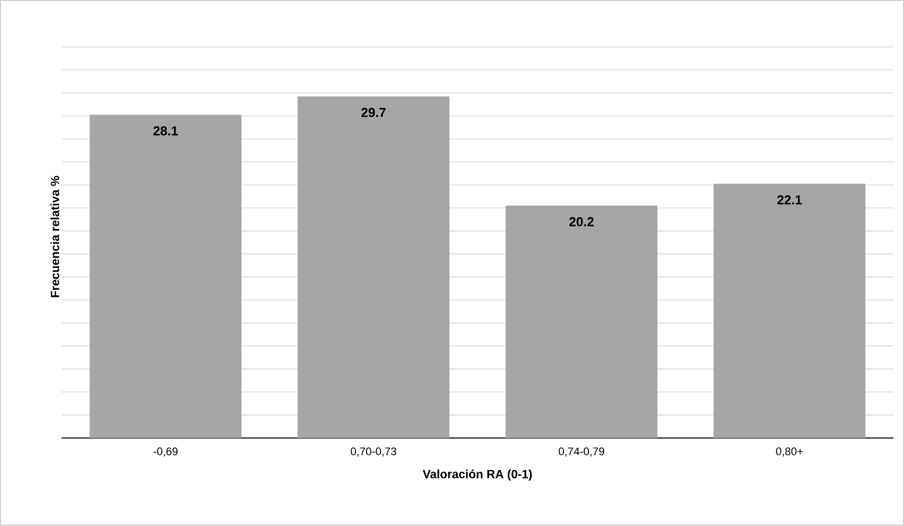 The image size is (904, 526). What do you see at coordinates (789, 200) in the screenshot?
I see `data-label: 22.1` at bounding box center [789, 200].